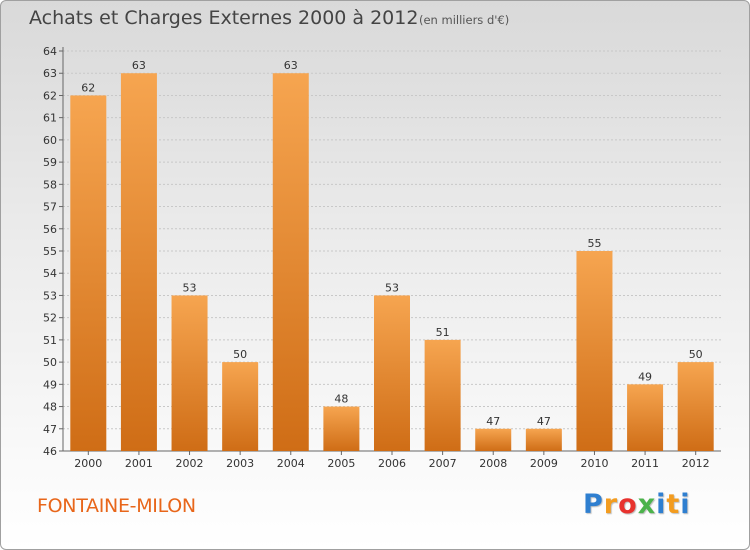 Image resolution: width=750 pixels, height=550 pixels. I want to click on y-tick-label: 47, so click(50, 429).